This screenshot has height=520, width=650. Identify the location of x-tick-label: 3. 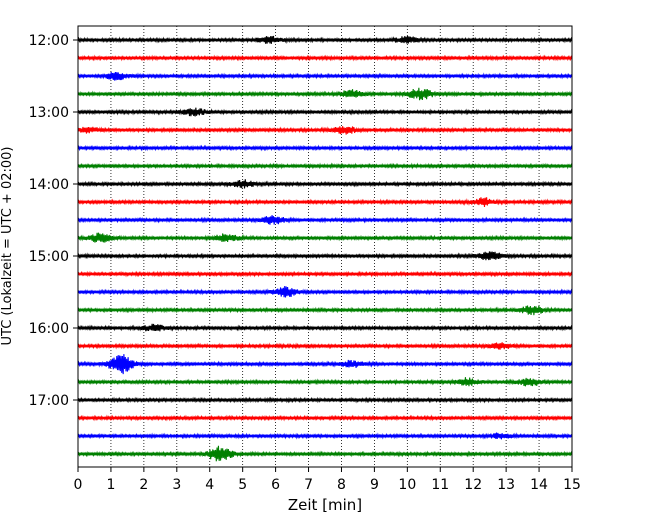
(176, 485).